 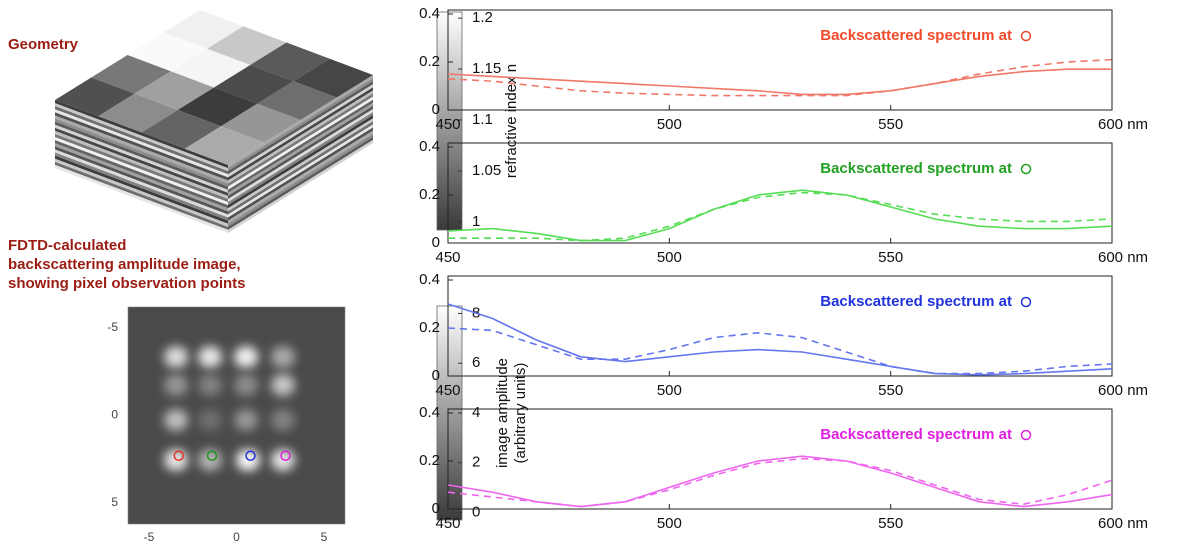 I want to click on colorbar-tick-label: 1.2, so click(x=482, y=17).